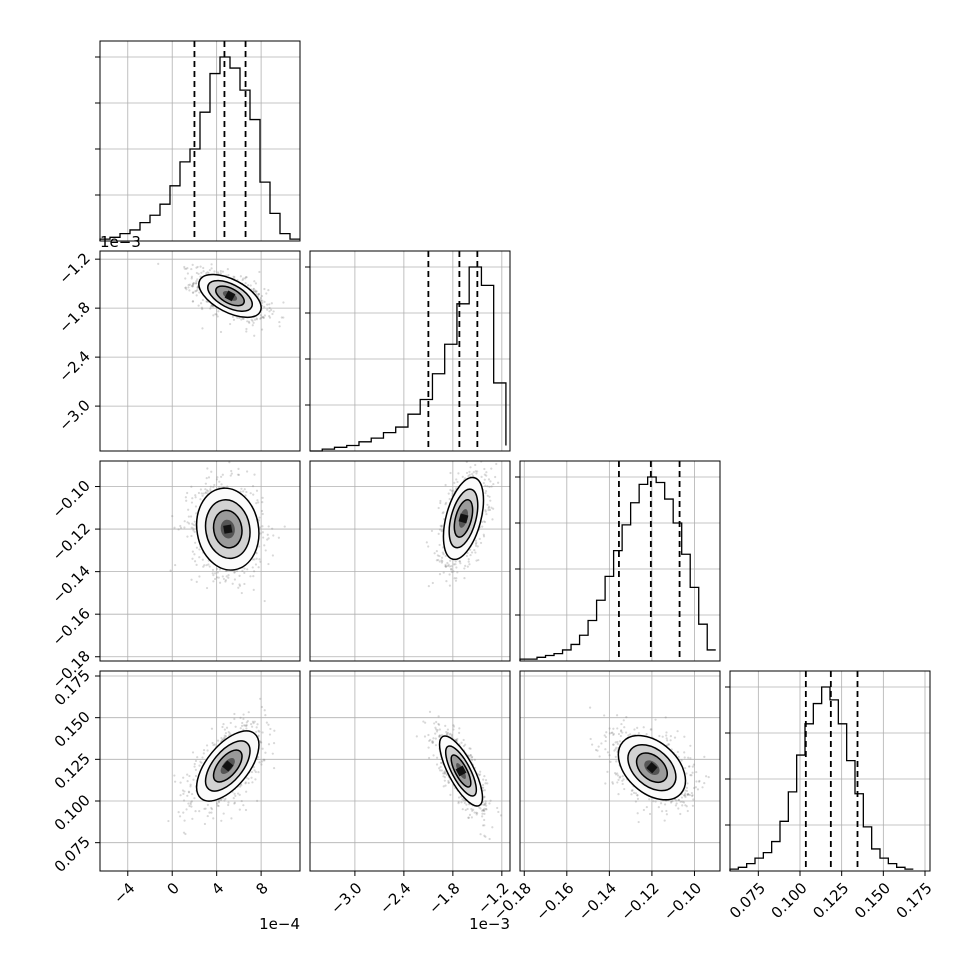 Image resolution: width=970 pixels, height=970 pixels. What do you see at coordinates (461, 771) in the screenshot?
I see `density-peak` at bounding box center [461, 771].